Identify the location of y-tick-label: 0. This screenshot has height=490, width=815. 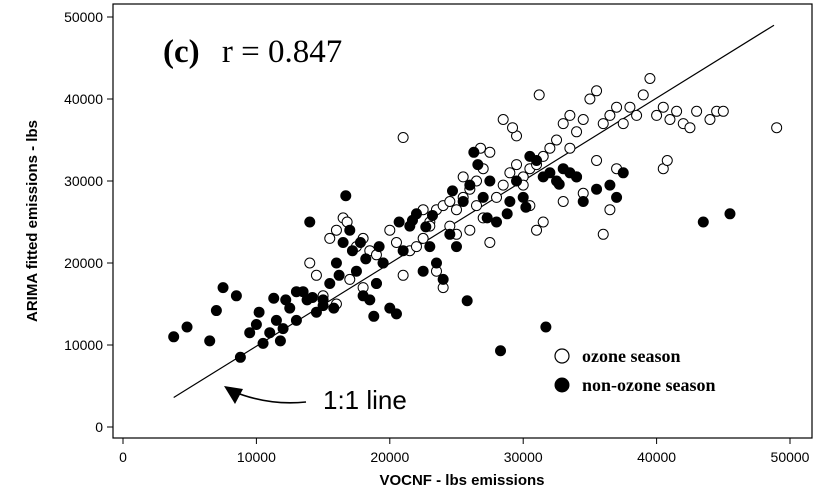
(99, 427).